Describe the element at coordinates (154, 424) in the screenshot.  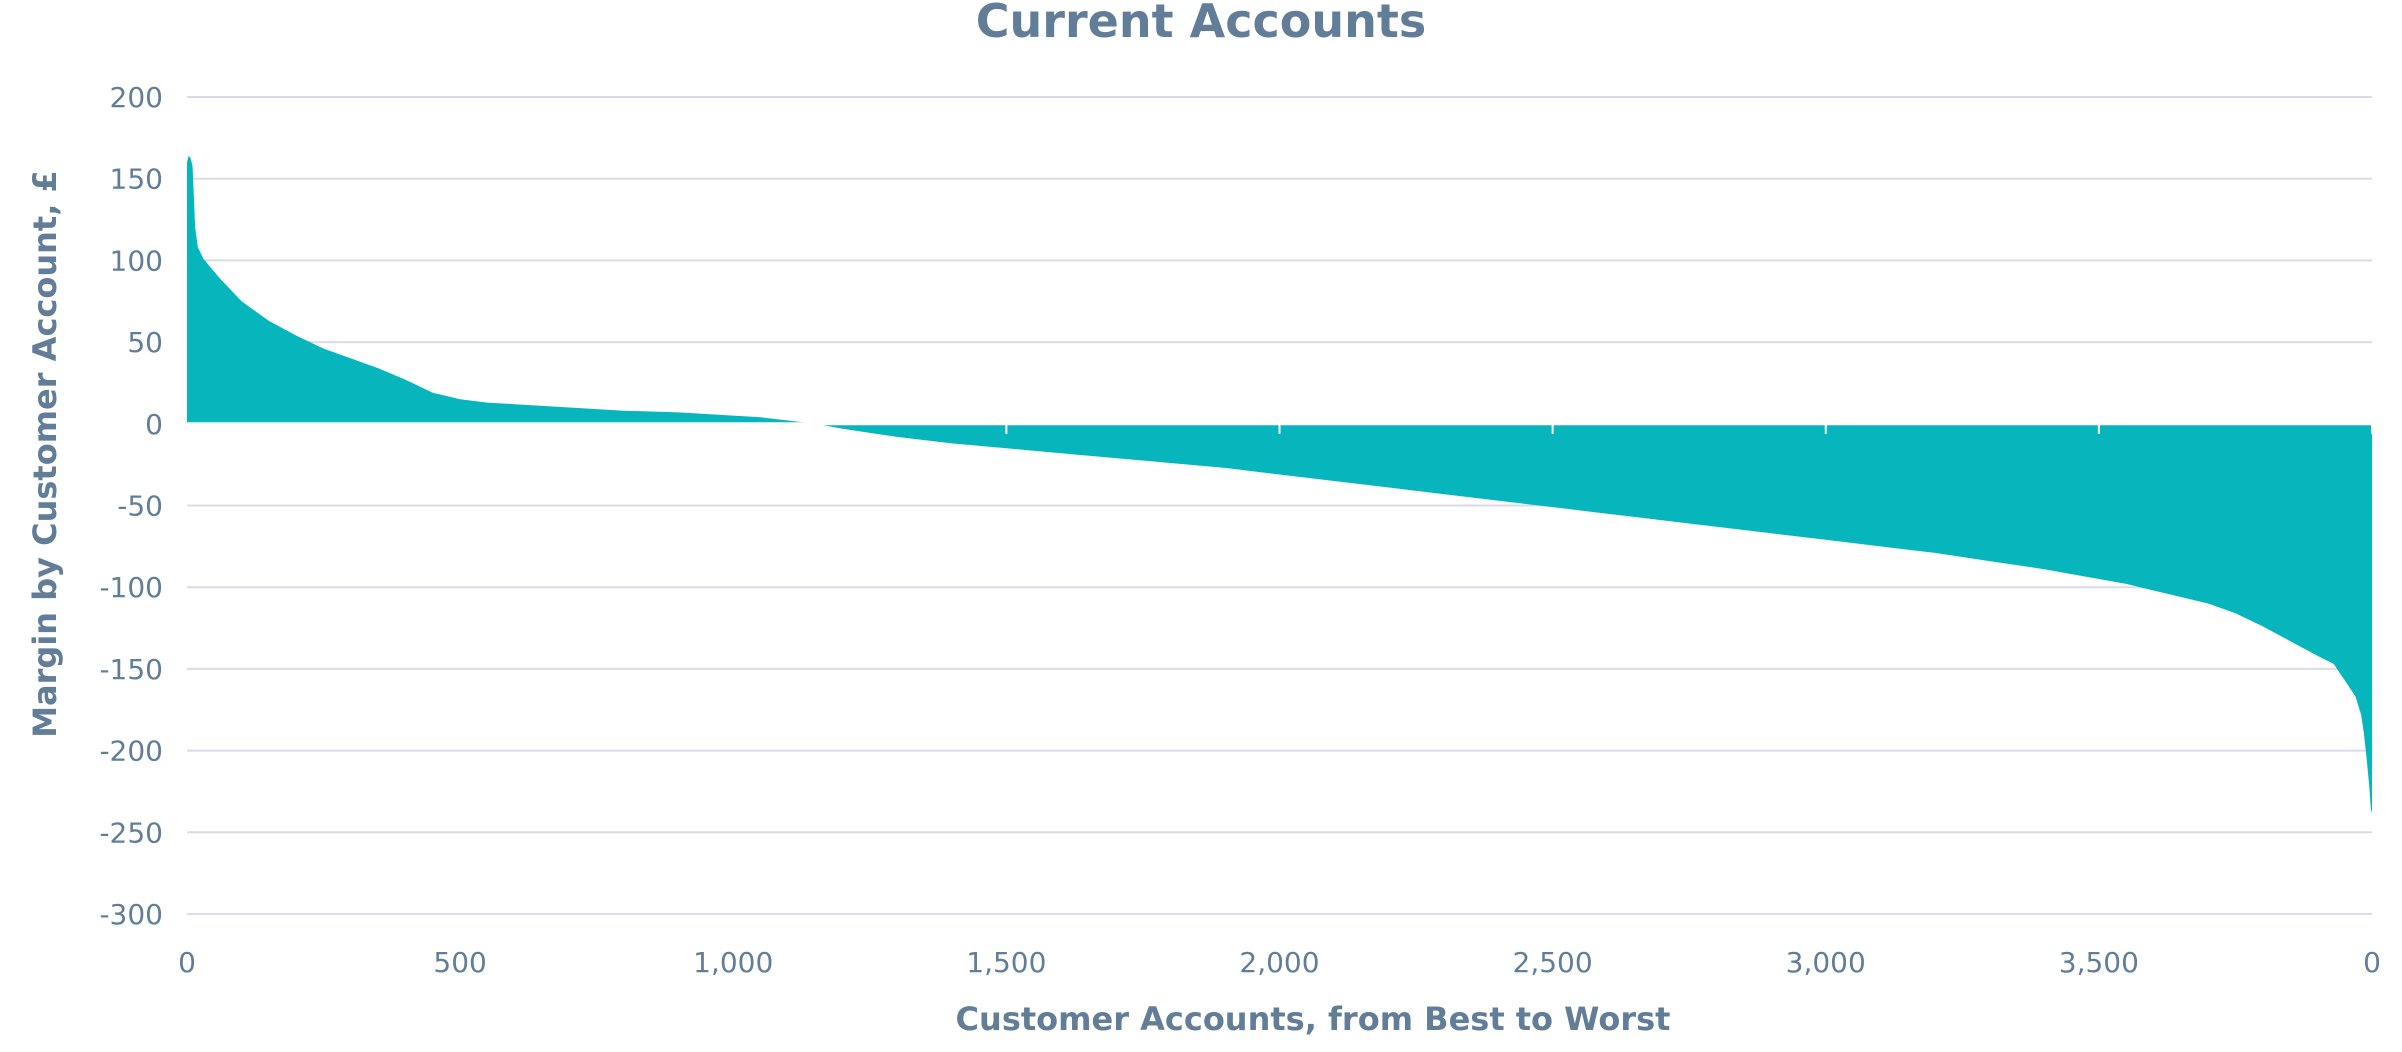
I see `y-tick-label: 0` at that location.